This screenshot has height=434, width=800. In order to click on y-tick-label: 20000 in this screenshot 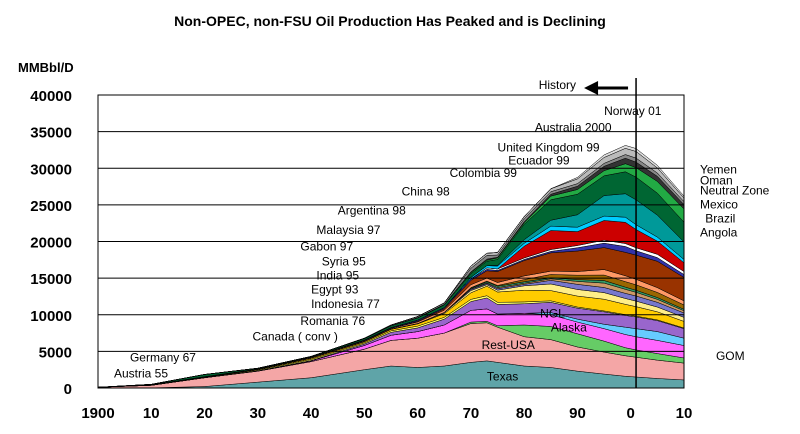, I will do `click(51, 243)`.